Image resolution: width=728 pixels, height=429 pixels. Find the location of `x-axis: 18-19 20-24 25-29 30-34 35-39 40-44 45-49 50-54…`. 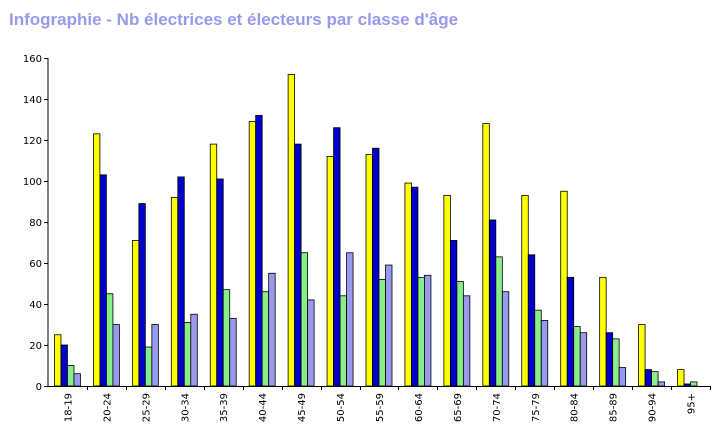

x-axis: 18-19 20-24 25-29 30-34 35-39 40-44 45-49 50-54… is located at coordinates (379, 404).